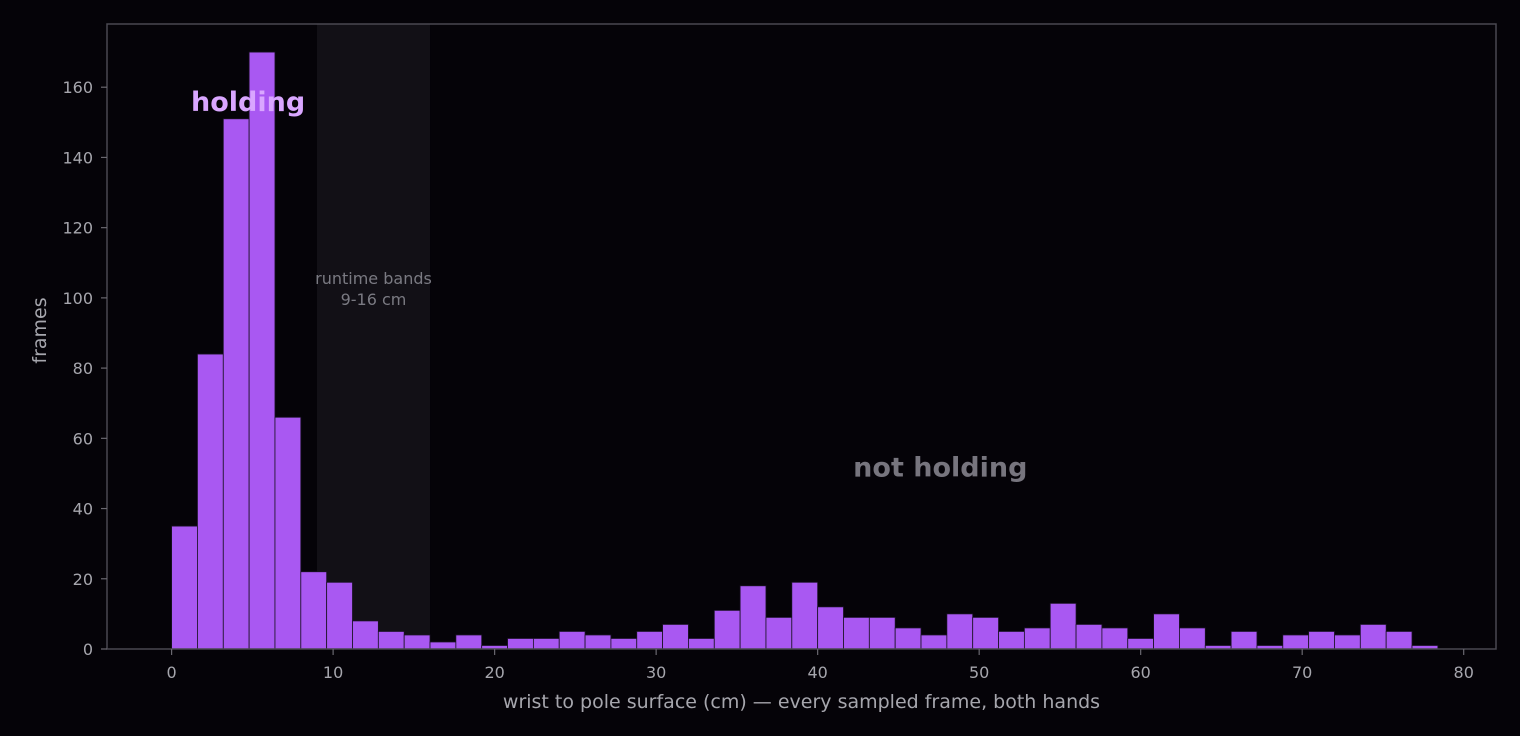  I want to click on x-tick-label: 40, so click(817, 672).